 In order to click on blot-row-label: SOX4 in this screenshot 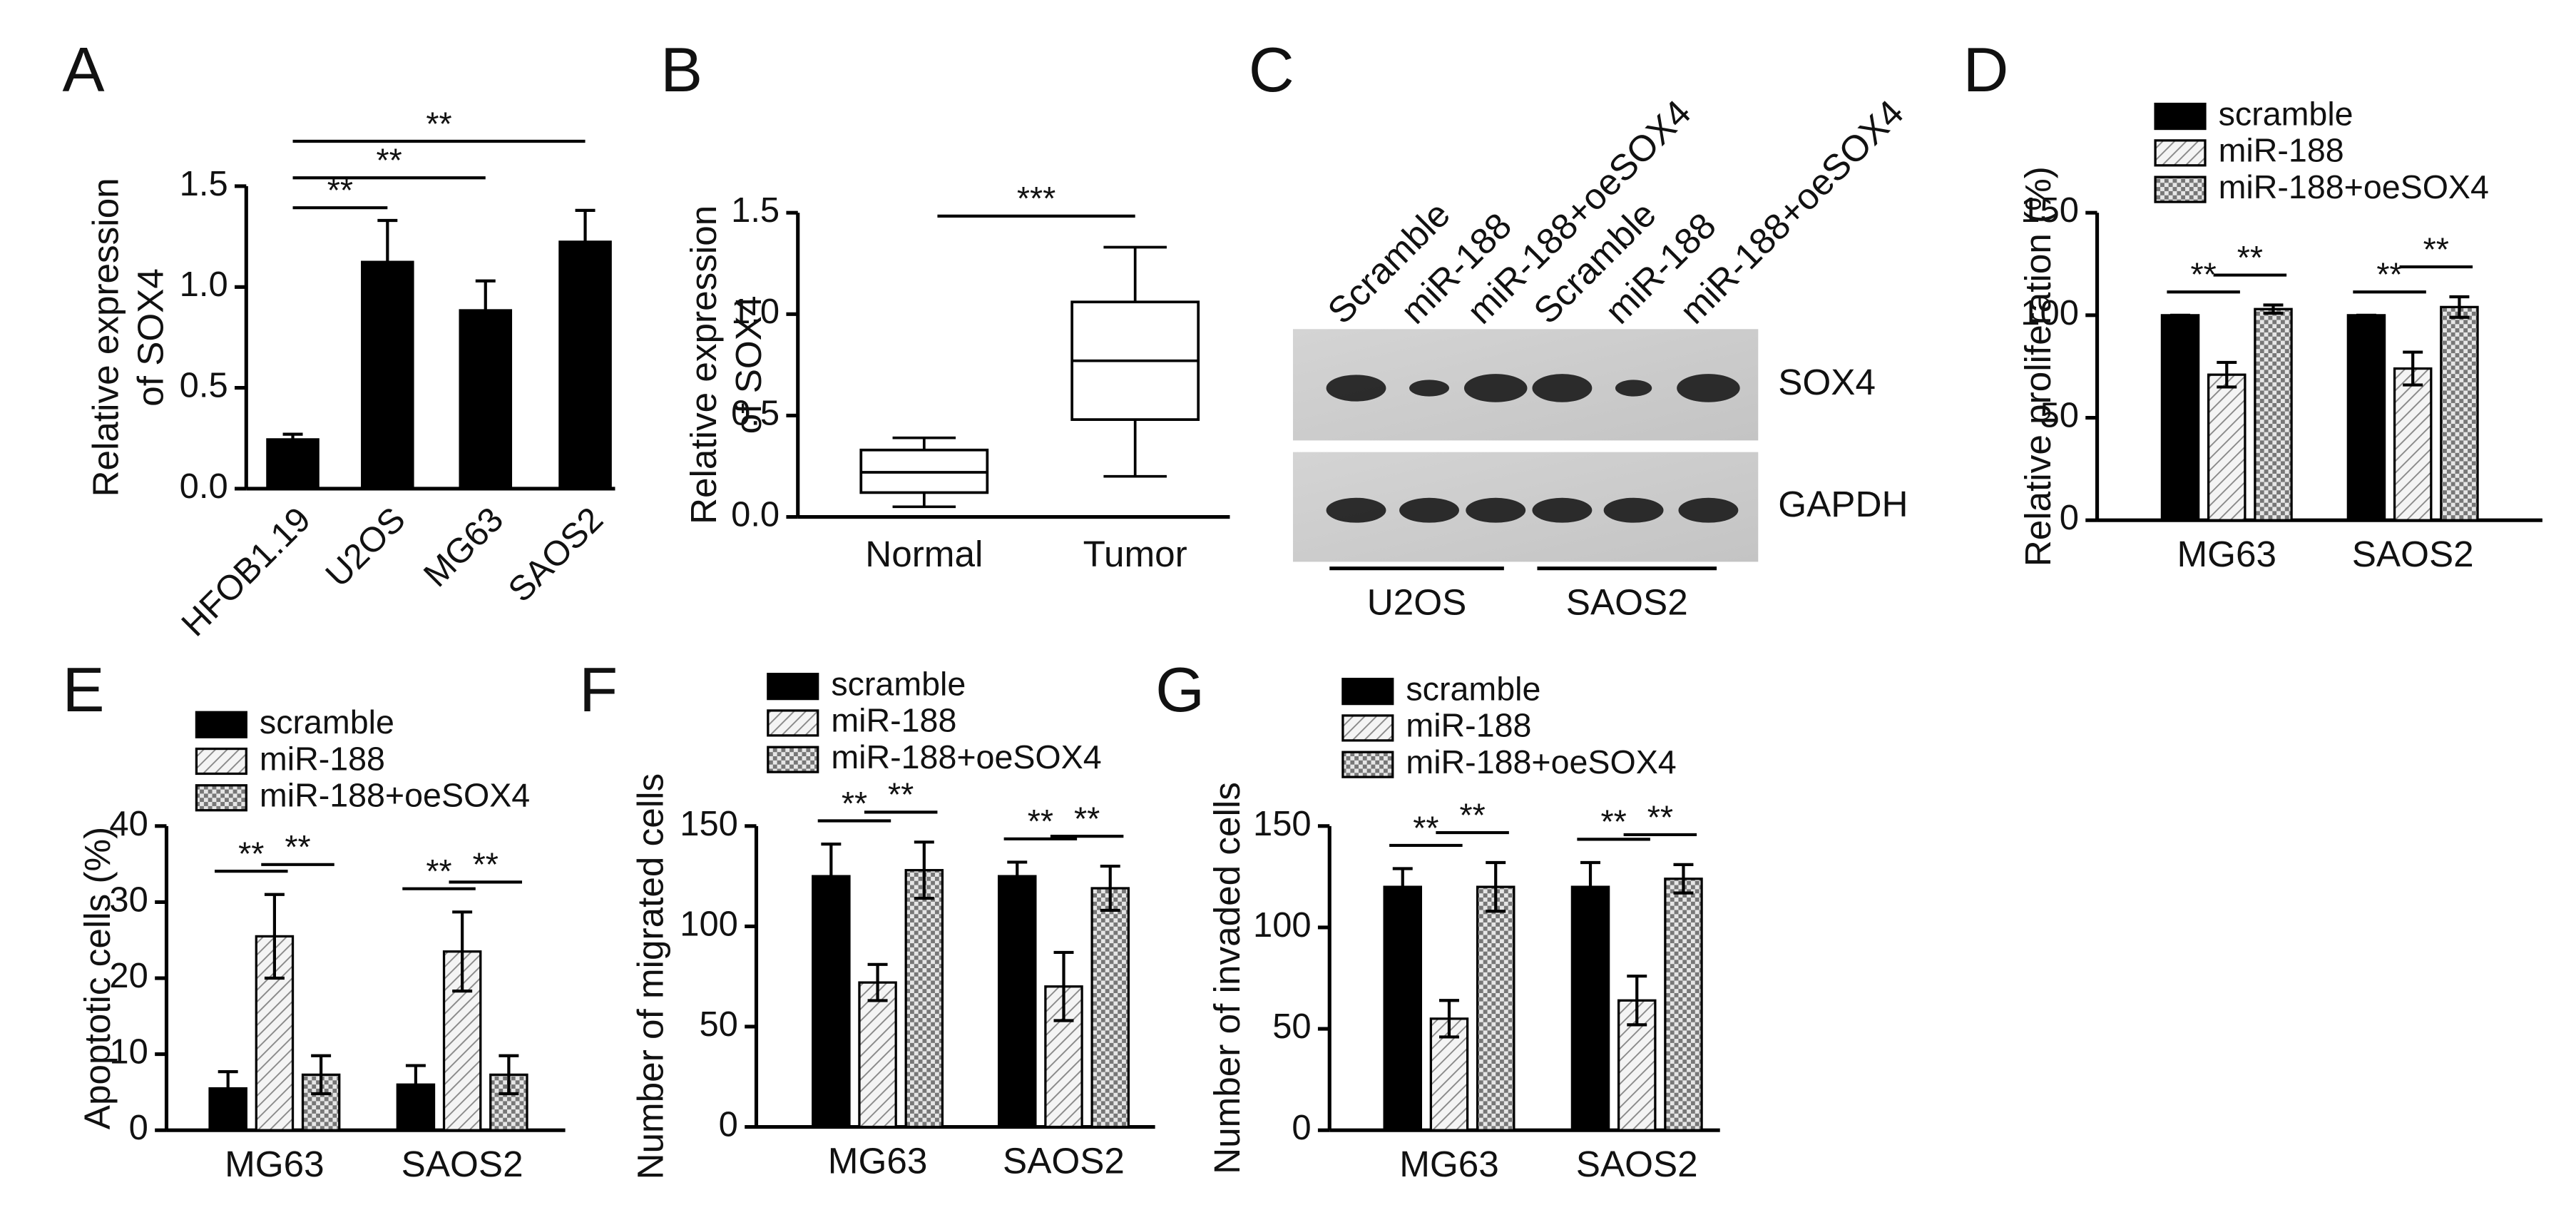, I will do `click(1827, 382)`.